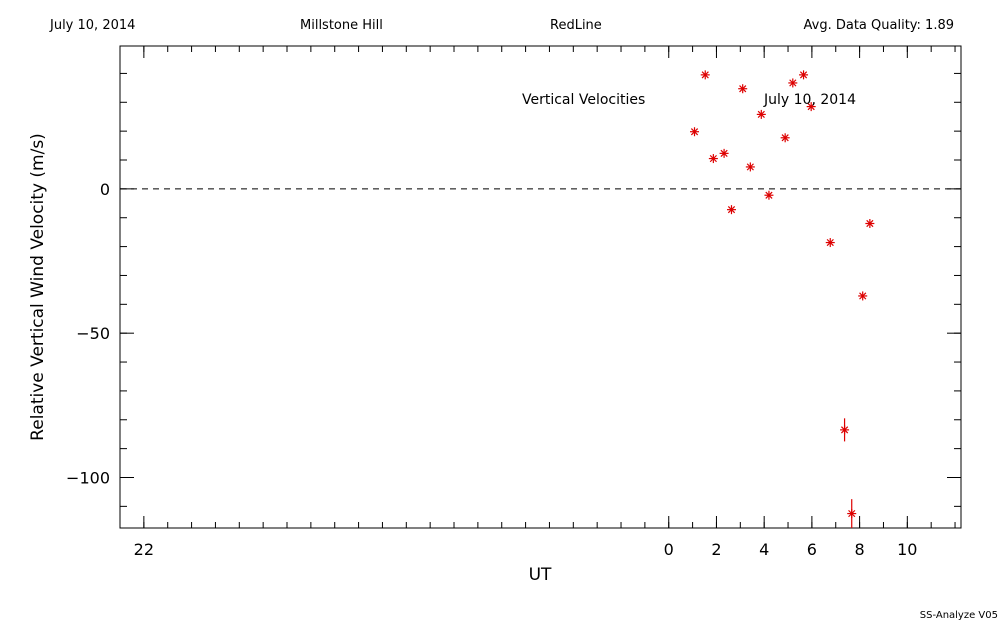 The image size is (1000, 625). What do you see at coordinates (764, 549) in the screenshot?
I see `x-tick-label: 4` at bounding box center [764, 549].